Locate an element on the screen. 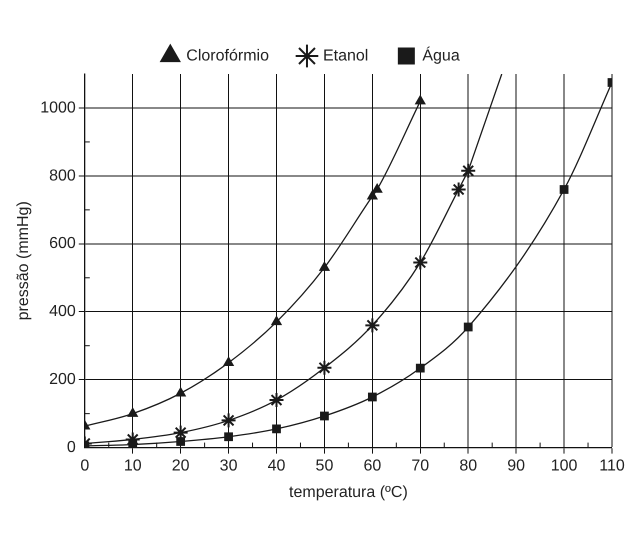 The image size is (634, 546). x-tick-label: 0 is located at coordinates (85, 466).